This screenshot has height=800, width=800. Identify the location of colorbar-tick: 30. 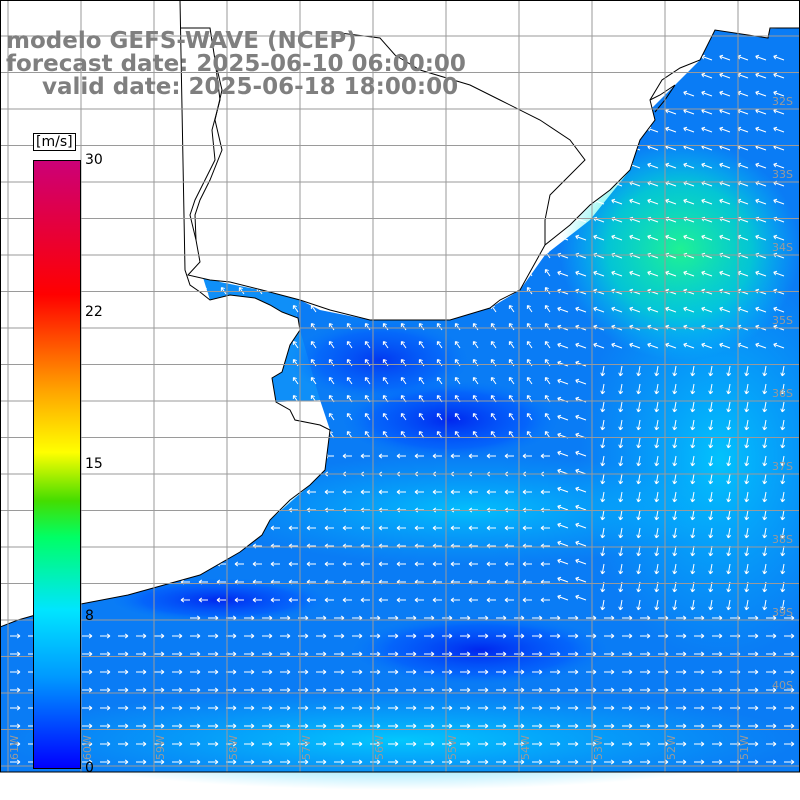
(94, 160).